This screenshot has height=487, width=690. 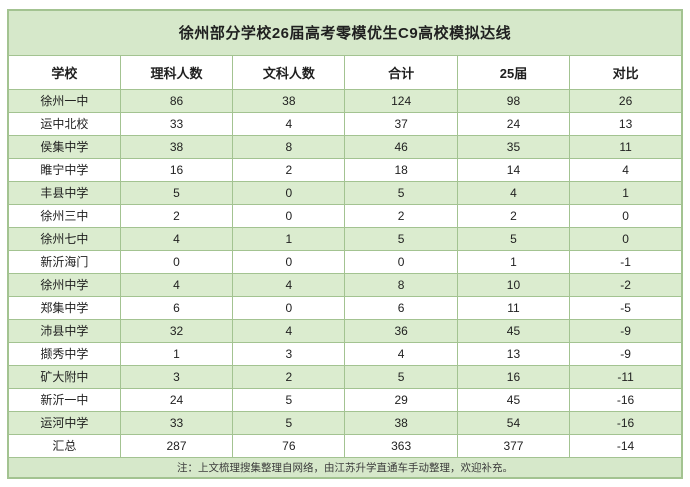 What do you see at coordinates (64, 376) in the screenshot?
I see `school-name-cell: 矿大附中` at bounding box center [64, 376].